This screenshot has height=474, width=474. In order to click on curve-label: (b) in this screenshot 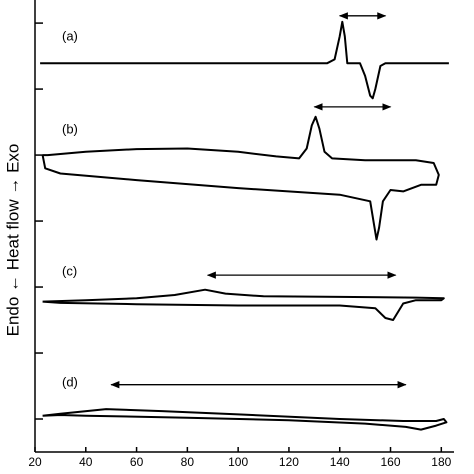, I will do `click(70, 128)`.